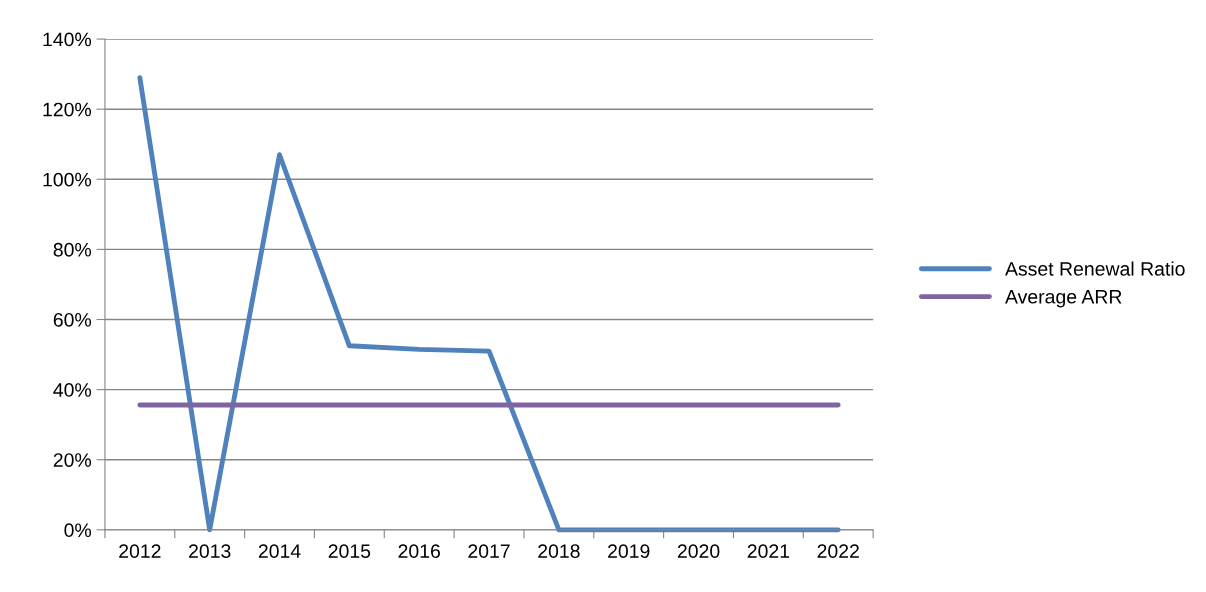  Describe the element at coordinates (140, 551) in the screenshot. I see `x-tick-label: 2012` at that location.